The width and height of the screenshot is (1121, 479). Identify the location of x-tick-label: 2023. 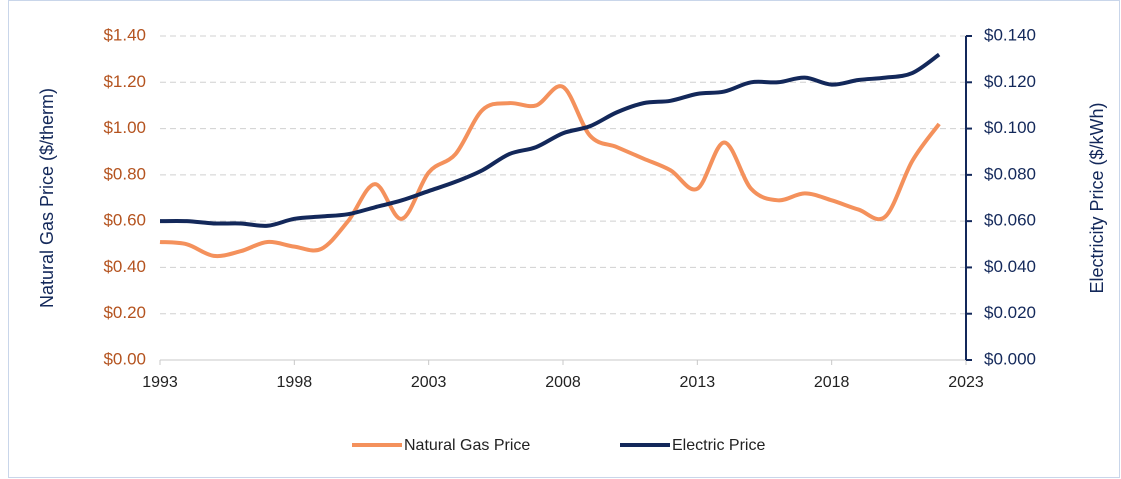
(966, 382).